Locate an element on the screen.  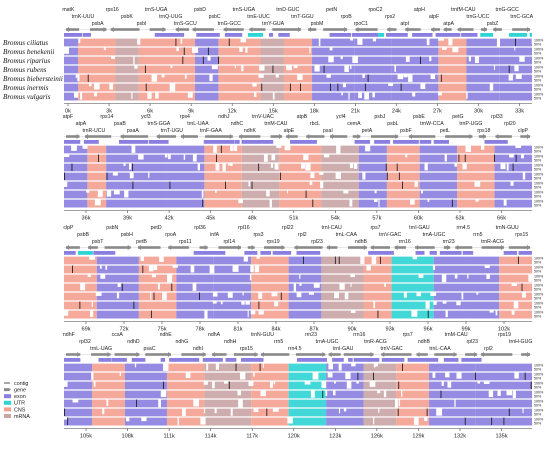
gene-label: trnV-GAC is located at coordinates (391, 349).